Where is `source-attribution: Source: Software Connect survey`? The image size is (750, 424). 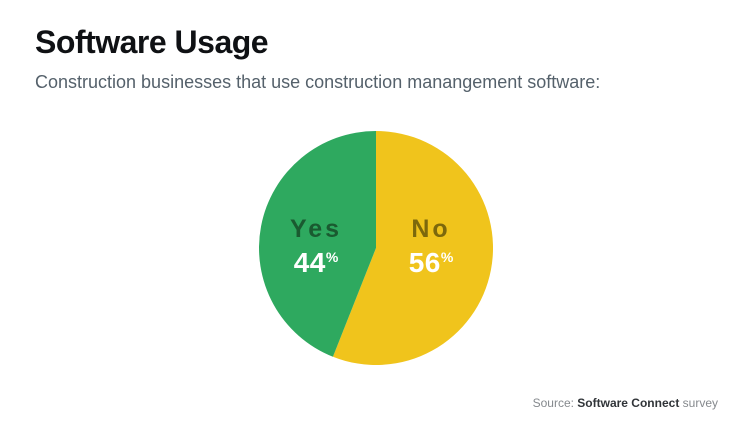
source-attribution: Source: Software Connect survey is located at coordinates (625, 403).